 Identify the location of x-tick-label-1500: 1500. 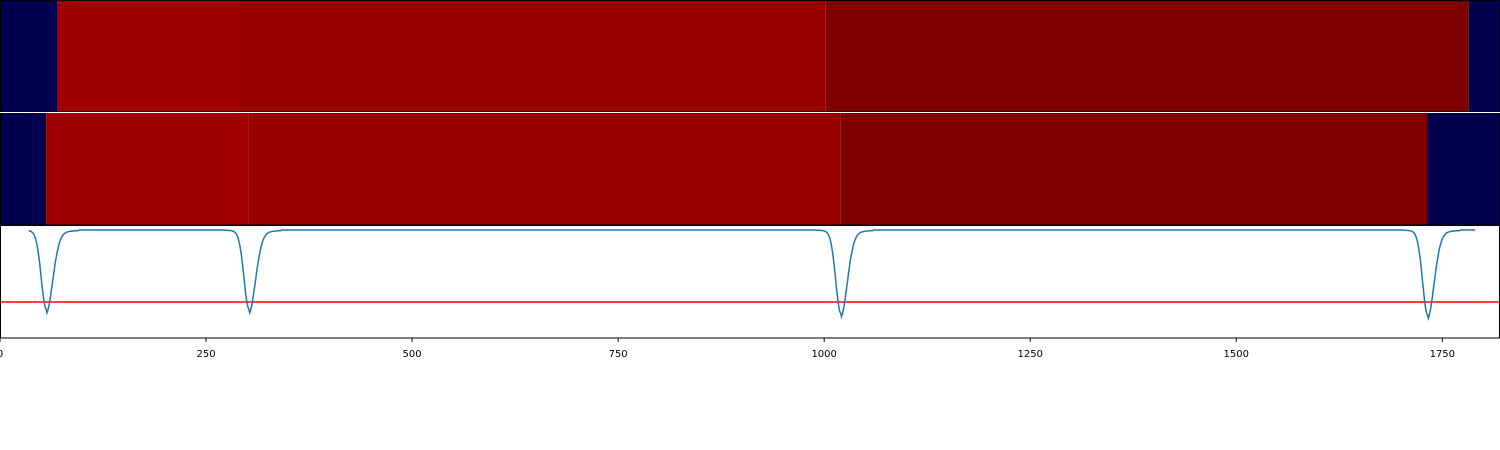
(1236, 354).